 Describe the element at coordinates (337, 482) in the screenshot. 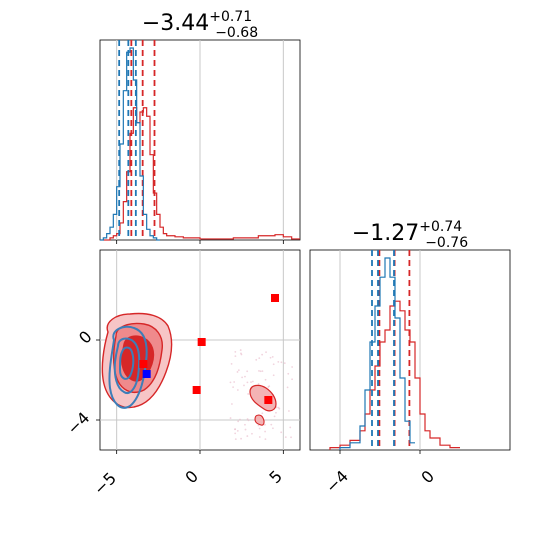

I see `x-tick-label: −4` at that location.